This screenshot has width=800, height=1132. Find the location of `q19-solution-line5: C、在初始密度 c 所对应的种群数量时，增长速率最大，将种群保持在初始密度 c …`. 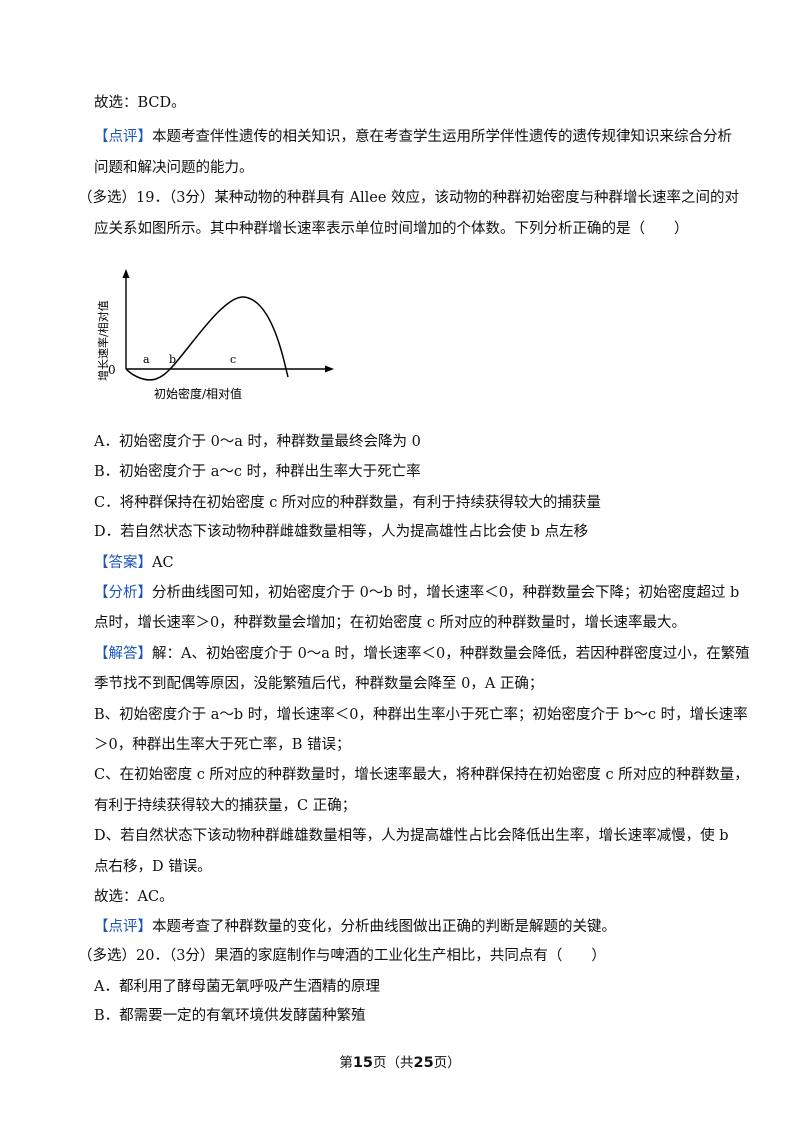

q19-solution-line5: C、在初始密度 c 所对应的种群数量时，增长速率最大，将种群保持在初始密度 c … is located at coordinates (421, 775).